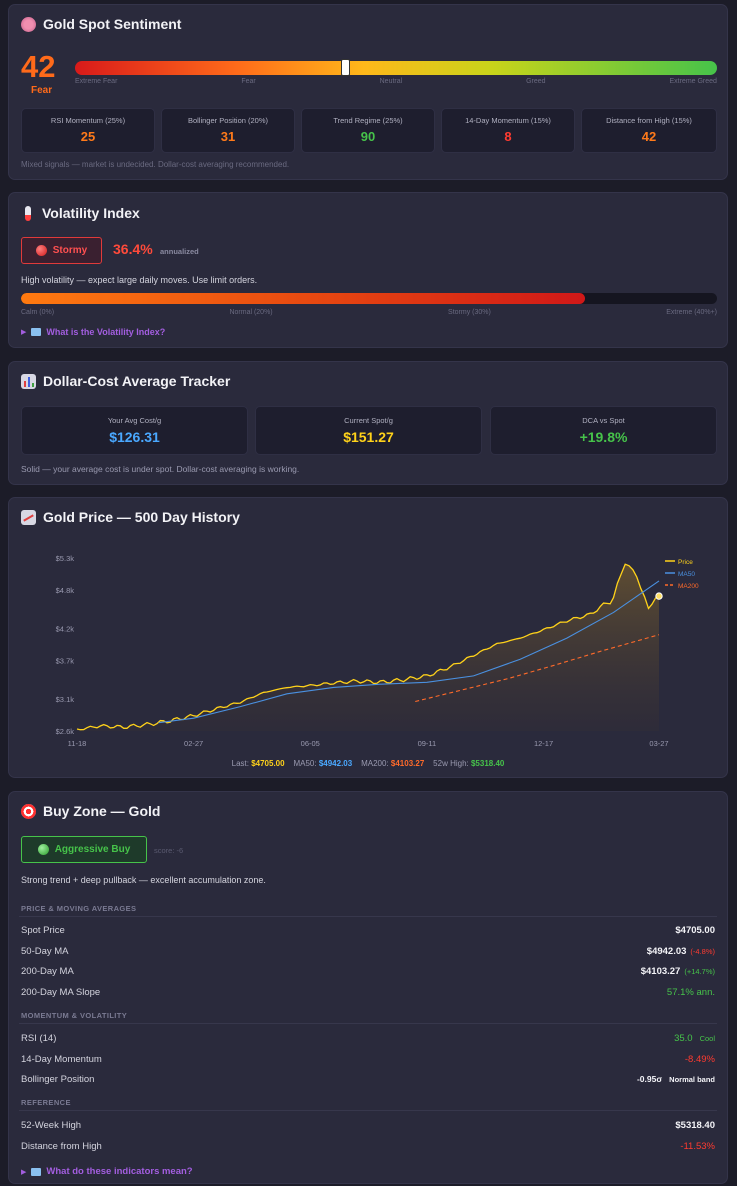  What do you see at coordinates (193, 743) in the screenshot?
I see `x-tick-label: 02-27` at bounding box center [193, 743].